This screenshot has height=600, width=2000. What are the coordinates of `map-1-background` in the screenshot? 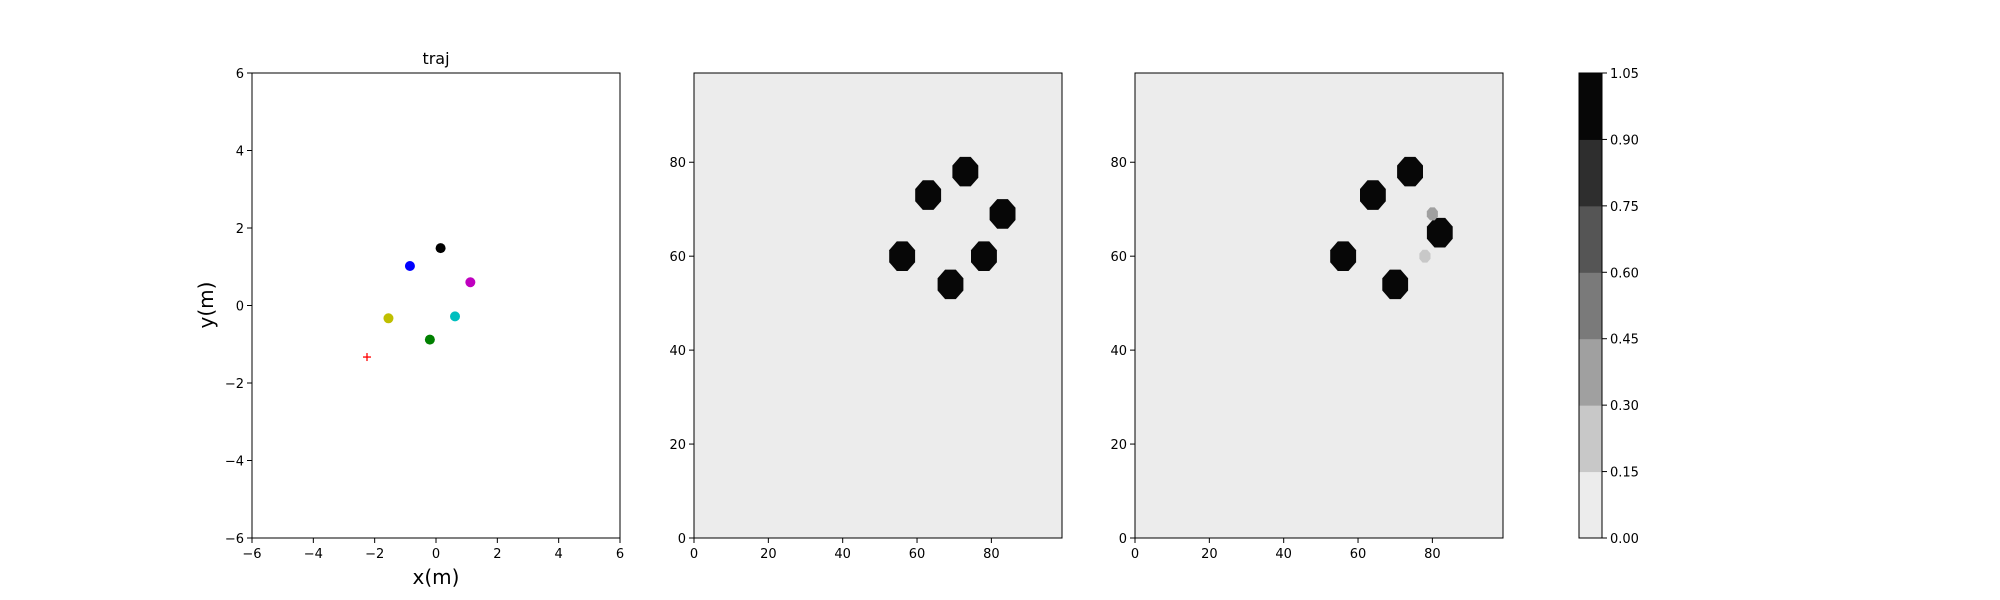 It's located at (878, 305).